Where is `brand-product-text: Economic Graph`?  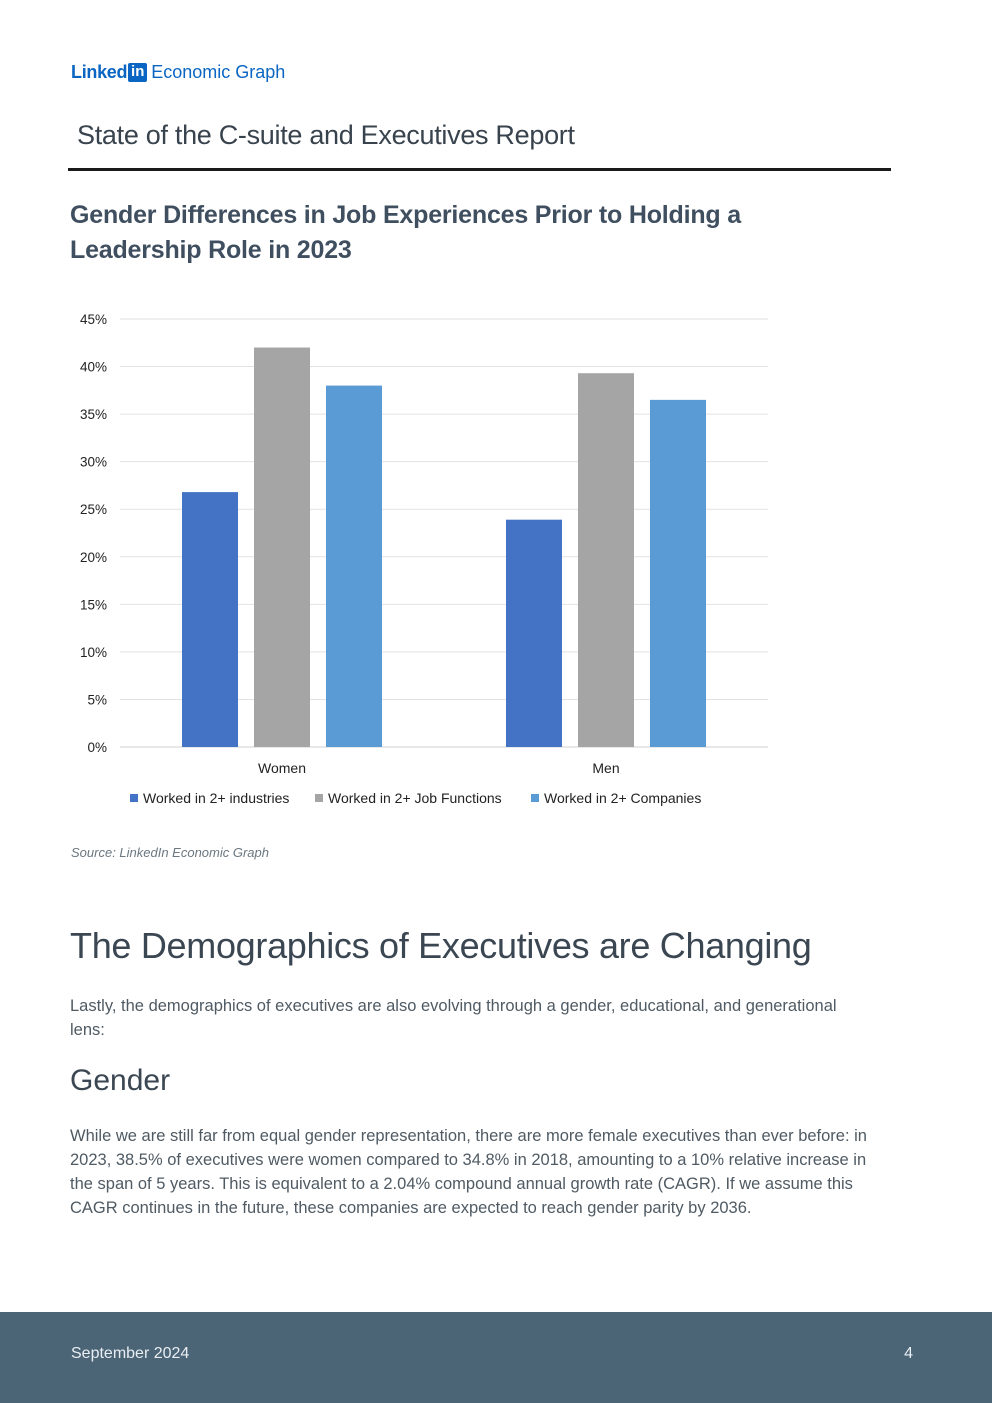
brand-product-text: Economic Graph is located at coordinates (218, 72).